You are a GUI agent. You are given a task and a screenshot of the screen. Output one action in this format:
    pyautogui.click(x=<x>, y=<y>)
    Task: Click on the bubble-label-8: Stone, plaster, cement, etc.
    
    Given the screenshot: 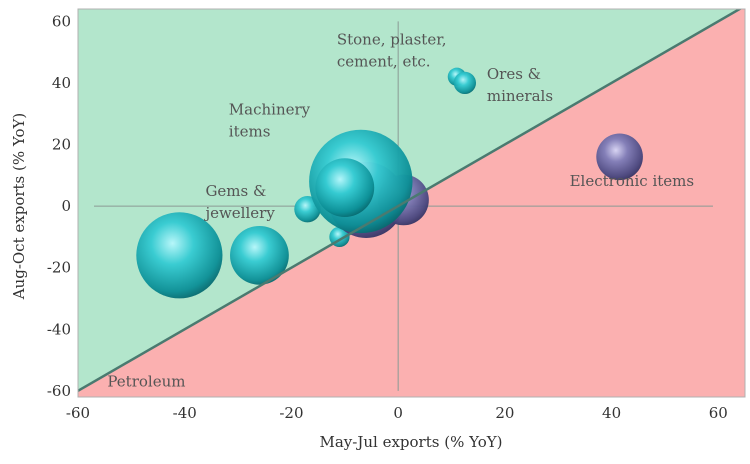 What is the action you would take?
    pyautogui.click(x=392, y=51)
    